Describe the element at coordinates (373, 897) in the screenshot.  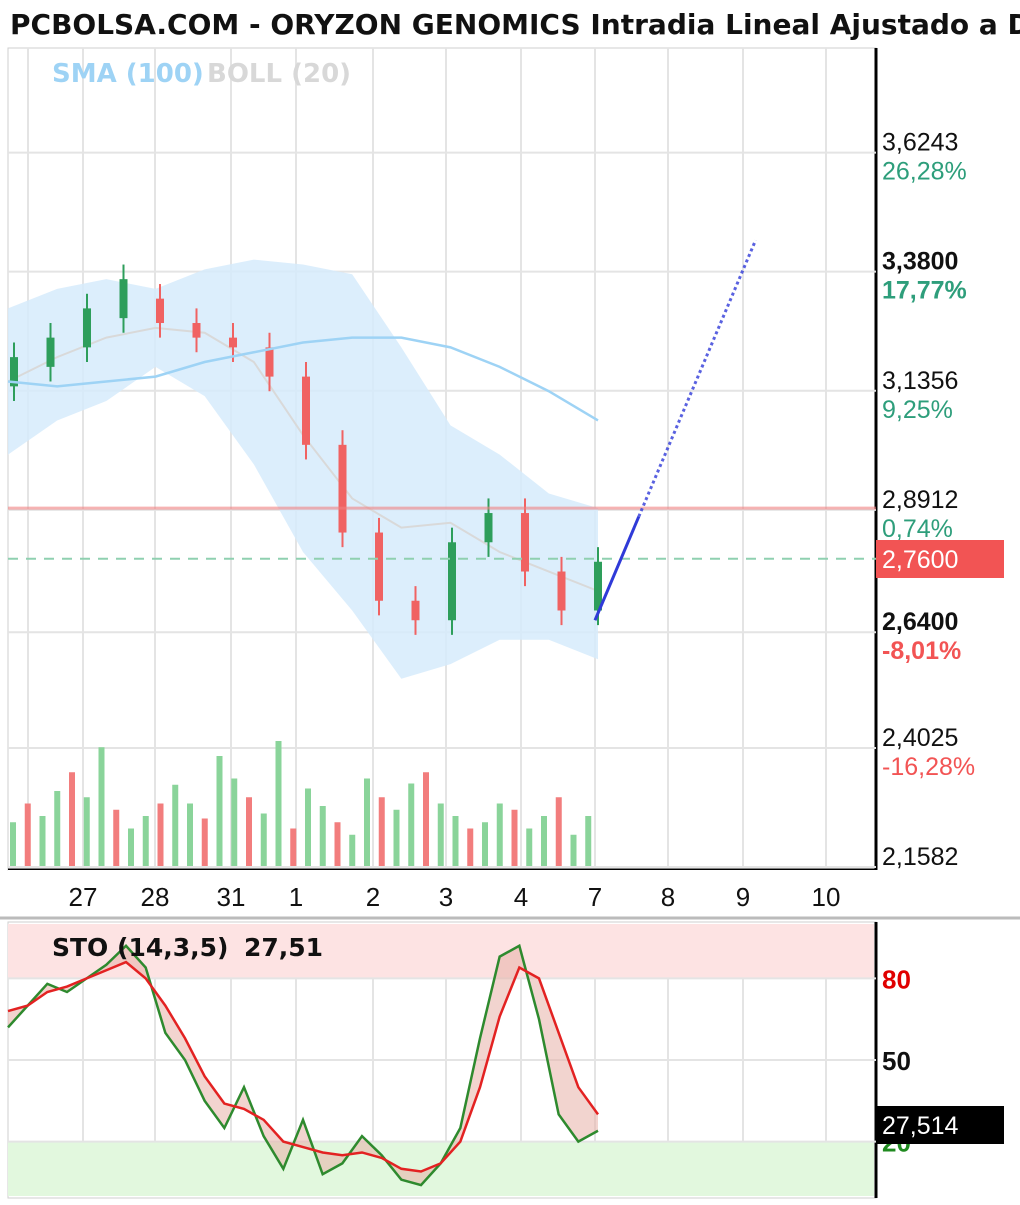
I see `date-tick-label: 2` at that location.